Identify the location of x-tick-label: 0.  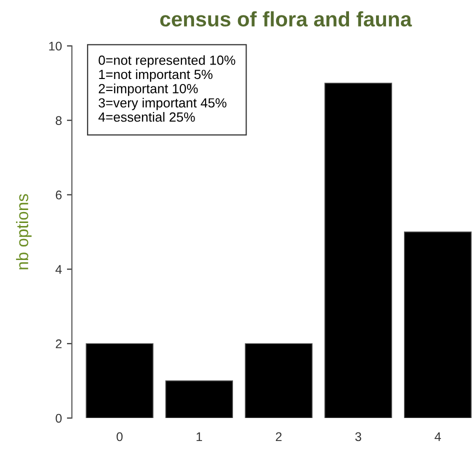
(119, 437).